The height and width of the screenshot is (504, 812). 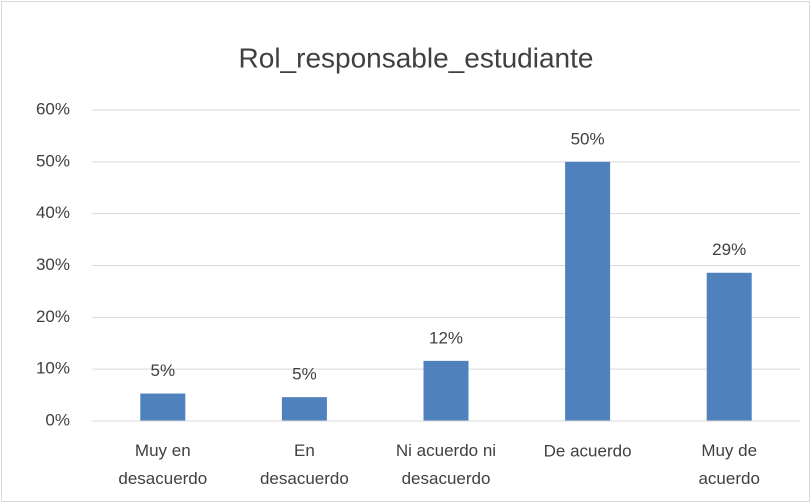 What do you see at coordinates (53, 264) in the screenshot?
I see `y-tick-label: 30%` at bounding box center [53, 264].